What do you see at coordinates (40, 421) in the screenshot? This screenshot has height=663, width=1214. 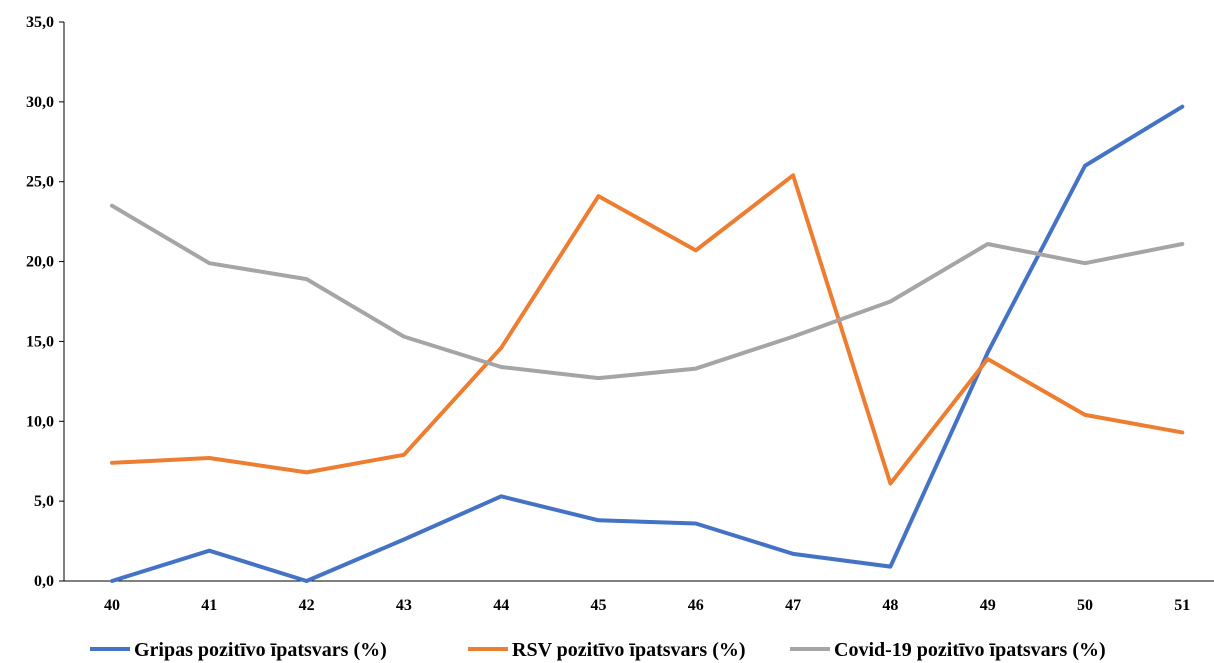 I see `y-tick-label: 10,0` at bounding box center [40, 421].